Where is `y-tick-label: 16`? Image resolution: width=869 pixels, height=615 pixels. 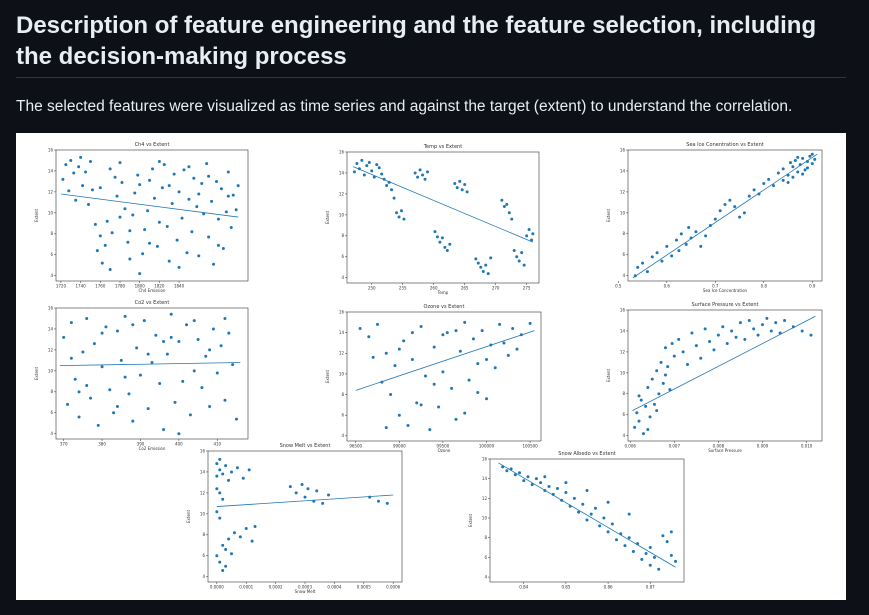 y-tick-label: 16 is located at coordinates (342, 311).